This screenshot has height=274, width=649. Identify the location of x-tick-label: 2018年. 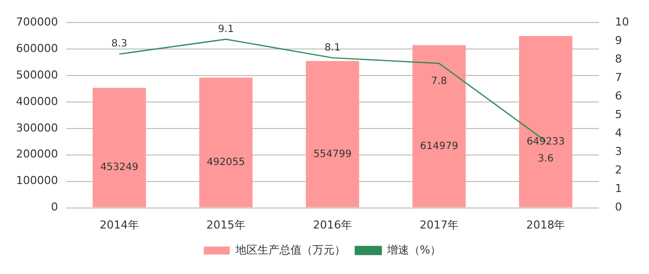
(546, 225).